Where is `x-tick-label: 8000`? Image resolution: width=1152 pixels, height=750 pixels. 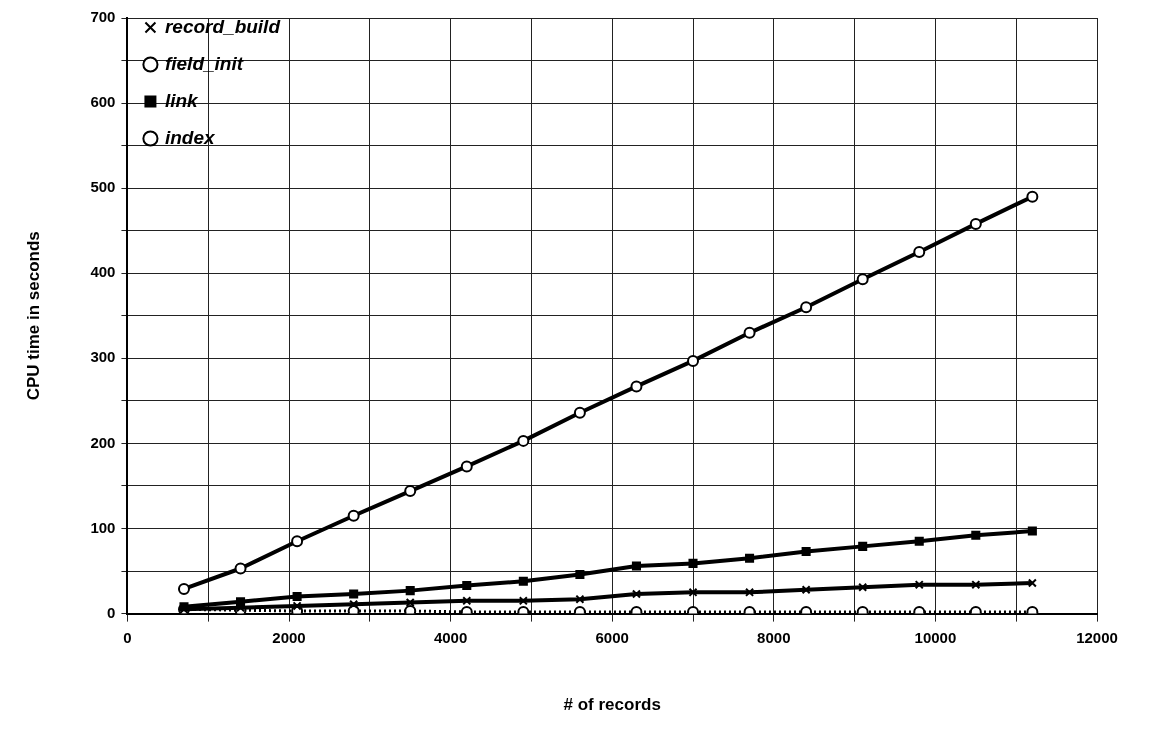
x-tick-label: 8000 is located at coordinates (774, 637).